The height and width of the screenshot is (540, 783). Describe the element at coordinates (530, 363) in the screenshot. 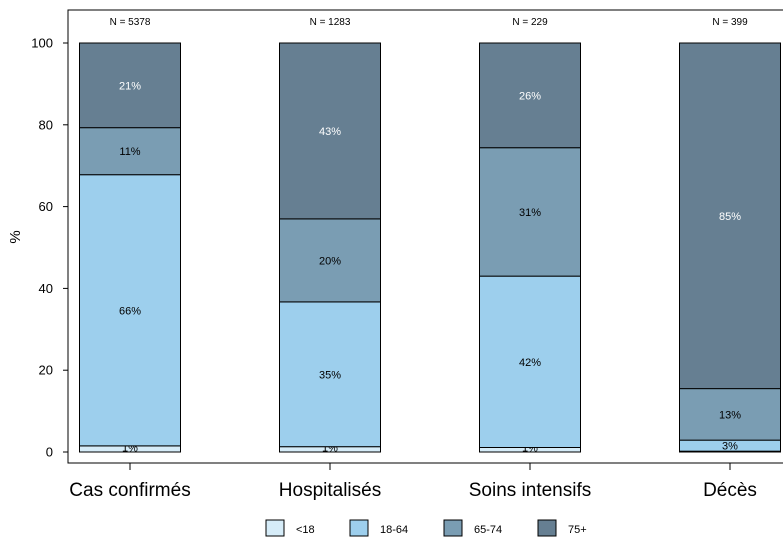

I see `data-label: 42%` at that location.